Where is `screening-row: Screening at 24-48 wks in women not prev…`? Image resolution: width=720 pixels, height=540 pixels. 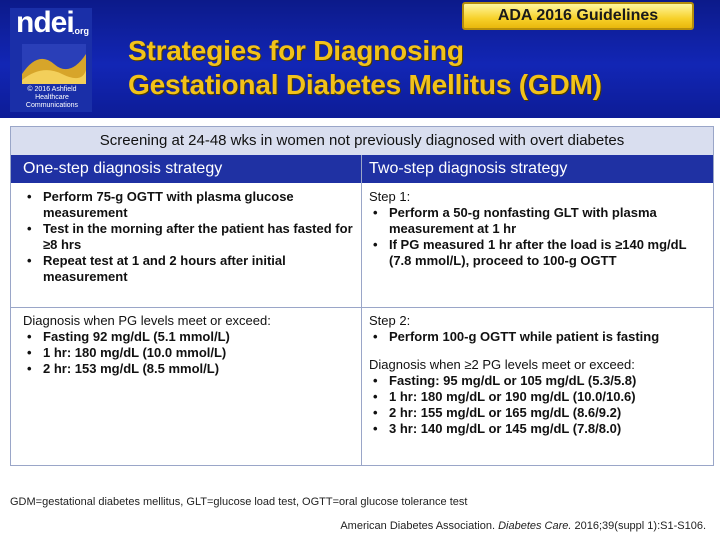
screening-row: Screening at 24-48 wks in women not prev… is located at coordinates (362, 141).